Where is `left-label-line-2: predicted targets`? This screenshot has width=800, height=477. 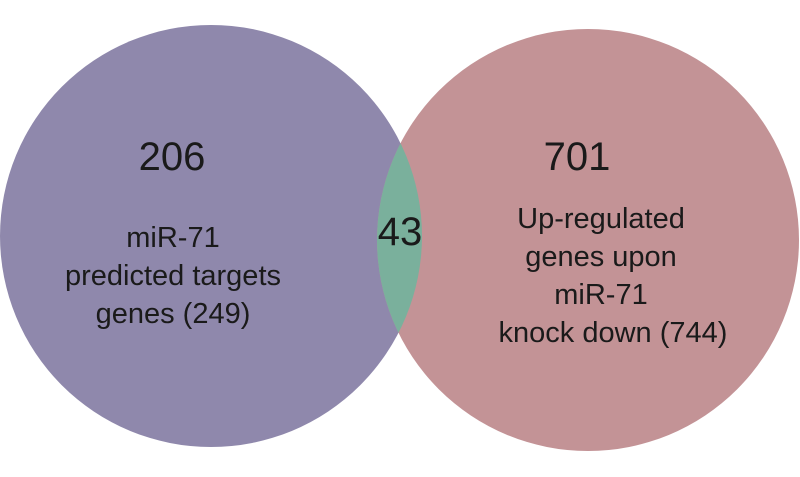
left-label-line-2: predicted targets is located at coordinates (173, 276).